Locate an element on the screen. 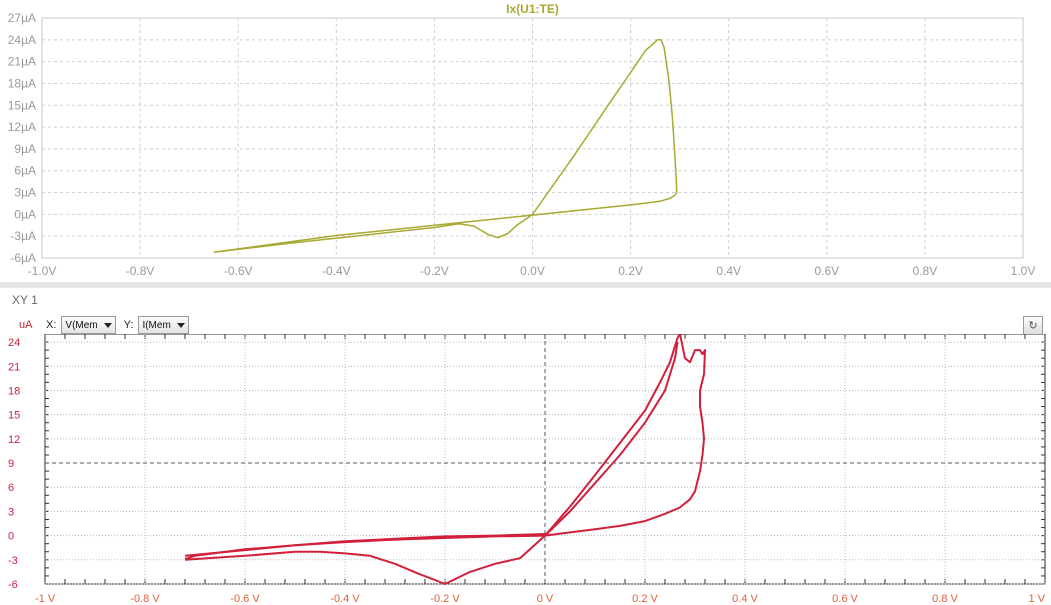 The height and width of the screenshot is (605, 1051). y-tick-label: 0 is located at coordinates (11, 537).